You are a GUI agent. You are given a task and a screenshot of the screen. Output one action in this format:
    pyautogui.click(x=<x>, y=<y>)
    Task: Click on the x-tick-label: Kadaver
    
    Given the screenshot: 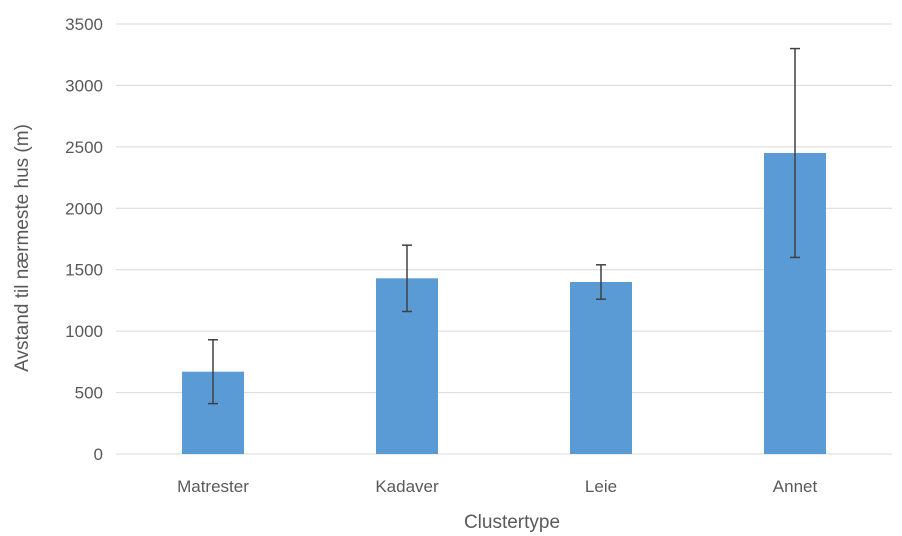 What is the action you would take?
    pyautogui.click(x=407, y=486)
    